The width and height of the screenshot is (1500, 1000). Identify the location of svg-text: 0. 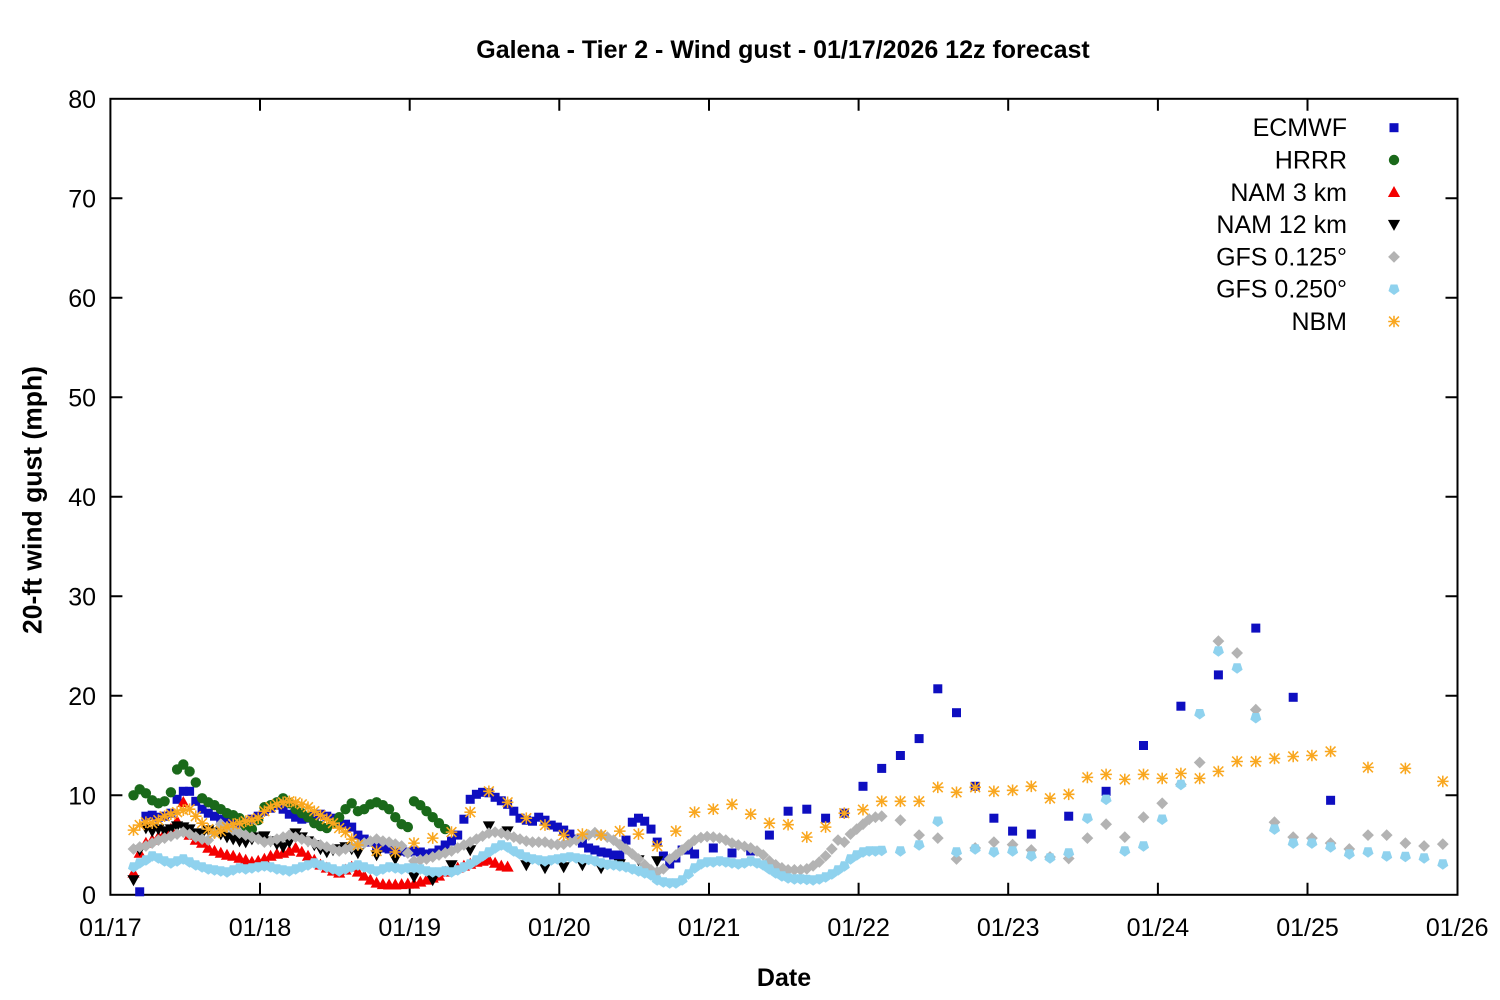
(89, 896).